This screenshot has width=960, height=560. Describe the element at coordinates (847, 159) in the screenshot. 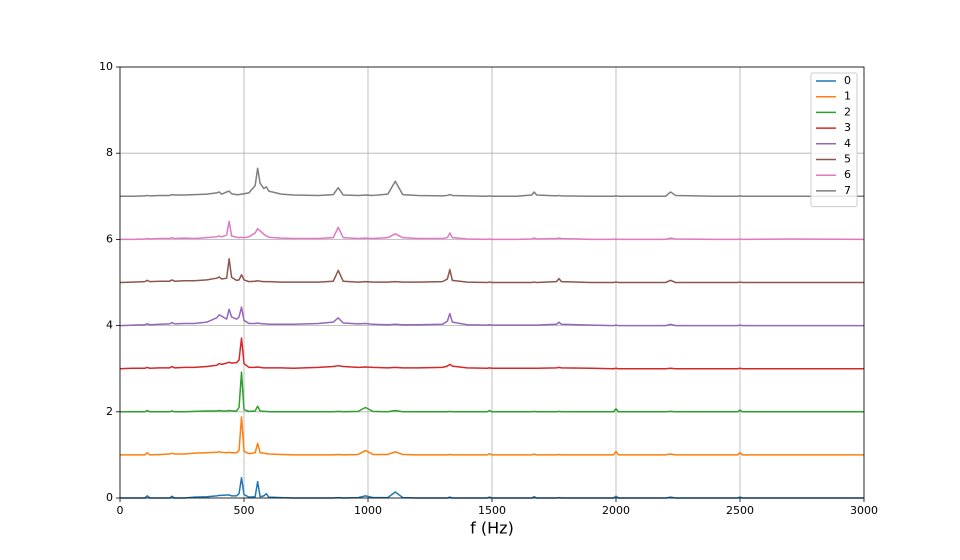

I see `legend-label: 5` at that location.